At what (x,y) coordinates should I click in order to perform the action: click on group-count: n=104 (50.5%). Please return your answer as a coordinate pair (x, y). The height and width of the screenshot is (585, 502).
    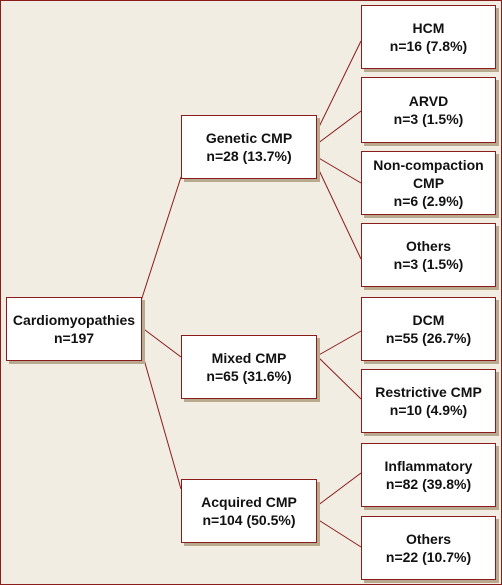
    Looking at the image, I should click on (249, 520).